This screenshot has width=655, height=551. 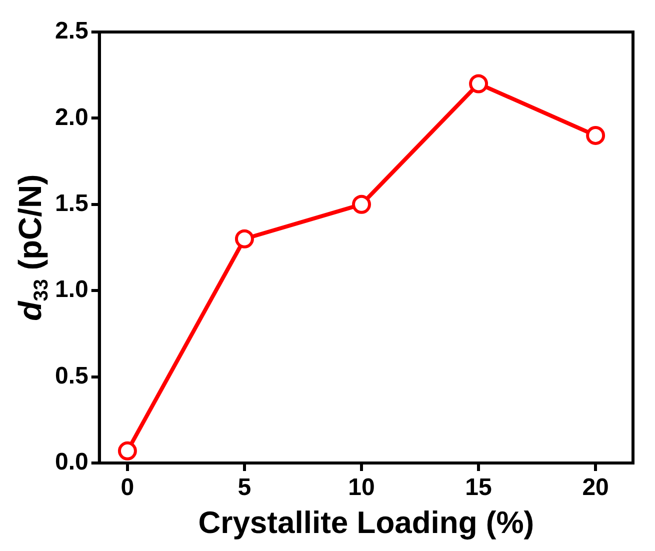 What do you see at coordinates (361, 488) in the screenshot?
I see `x-tick-label: 10` at bounding box center [361, 488].